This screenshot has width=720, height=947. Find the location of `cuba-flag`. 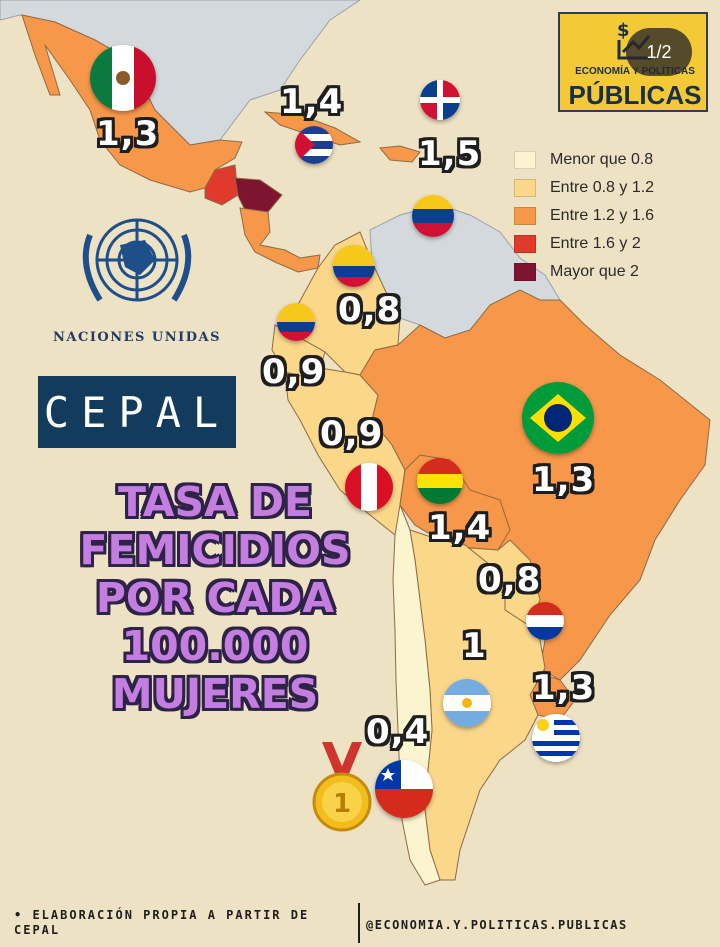

cuba-flag is located at coordinates (314, 145).